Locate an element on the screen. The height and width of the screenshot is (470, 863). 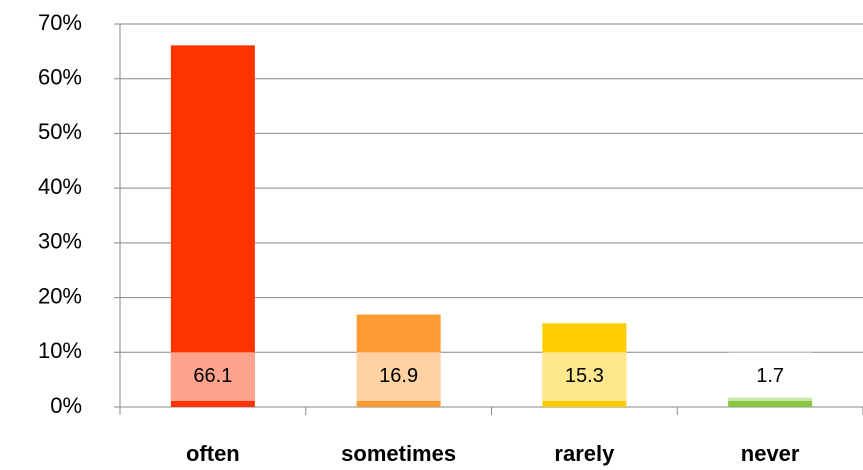
value-label: 66.1 is located at coordinates (212, 376).